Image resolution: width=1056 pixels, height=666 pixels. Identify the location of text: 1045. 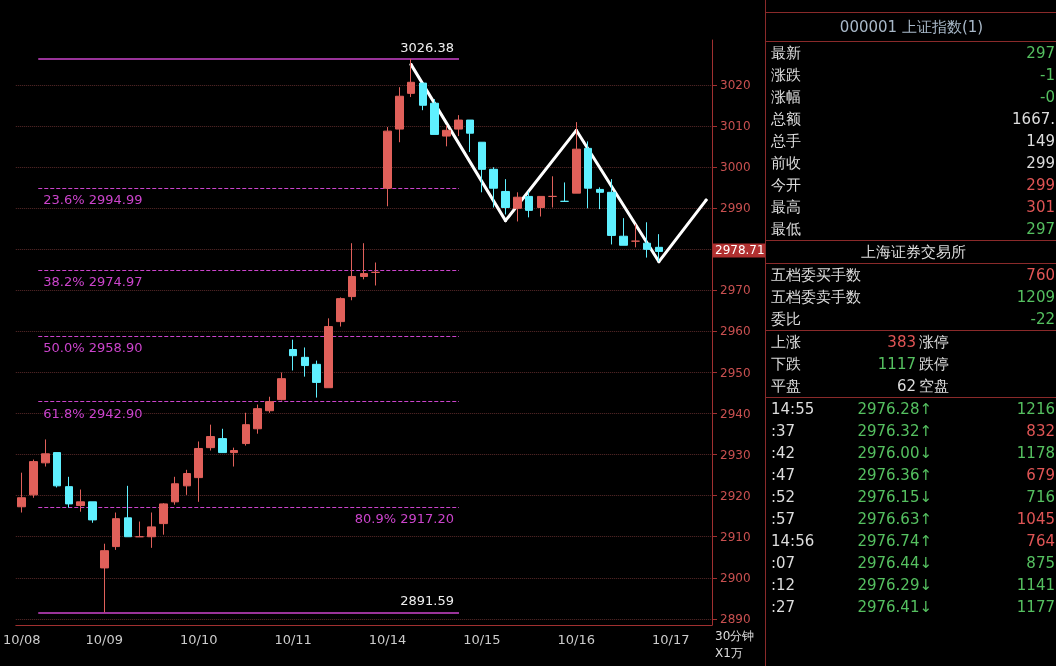
(1035, 519).